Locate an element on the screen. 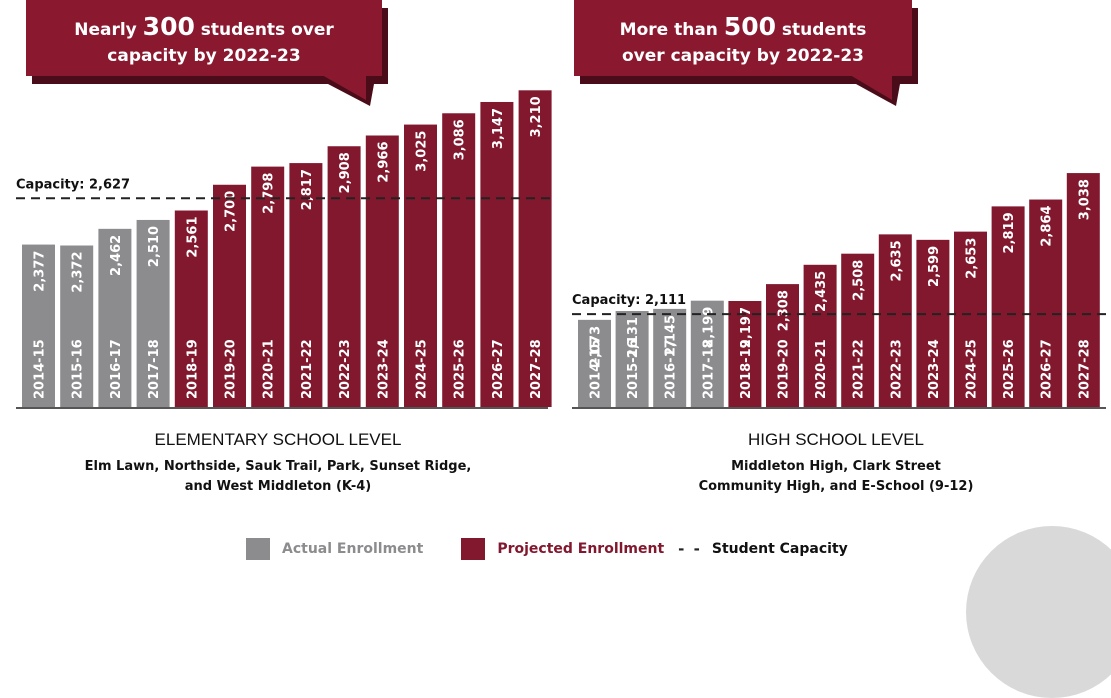  value-label: 2,798 is located at coordinates (269, 193).